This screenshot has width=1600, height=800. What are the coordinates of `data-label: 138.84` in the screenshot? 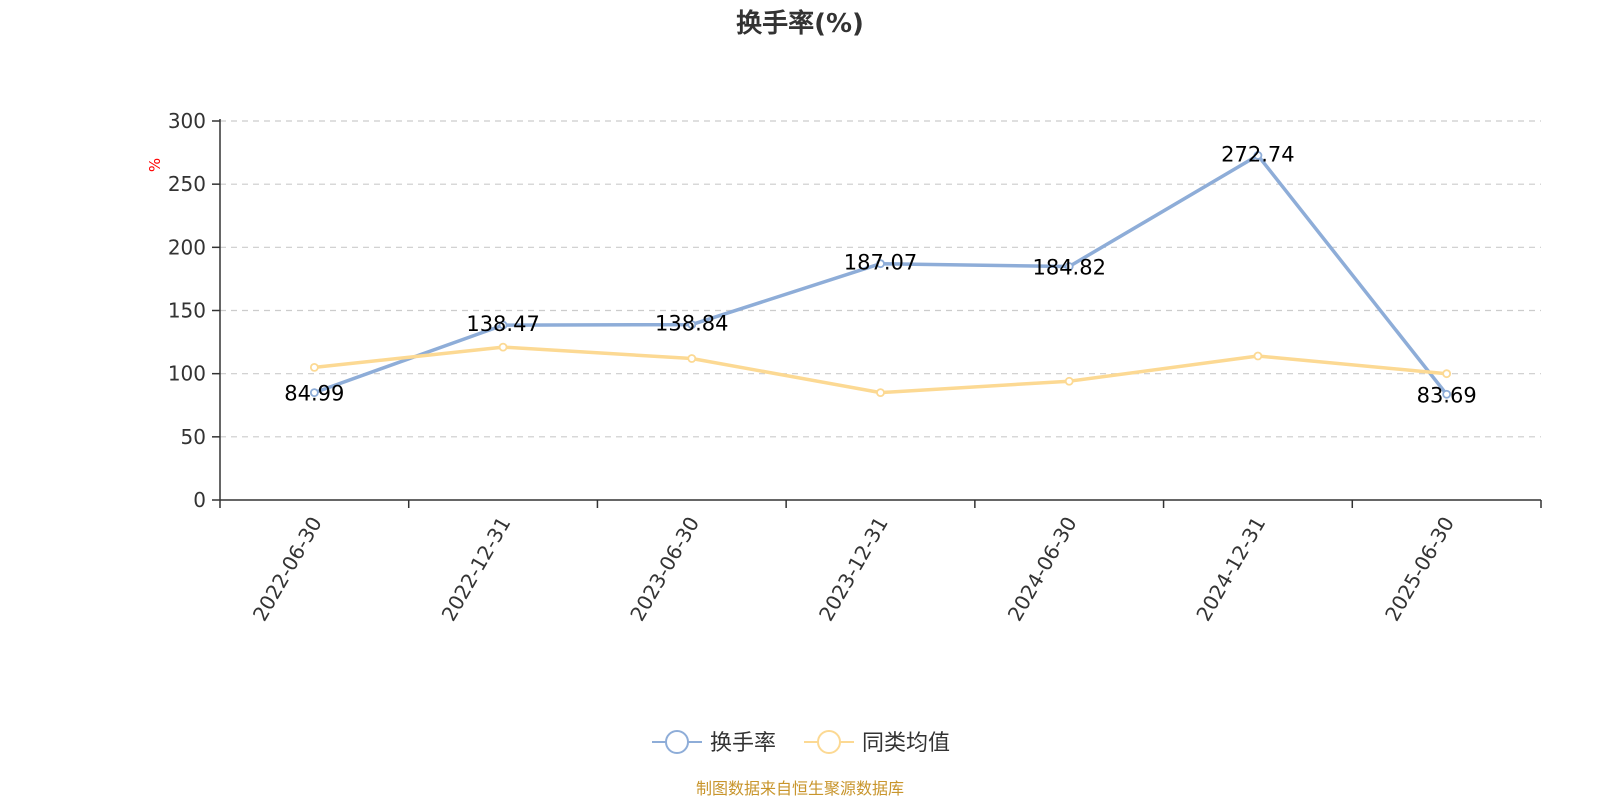 It's located at (691, 324).